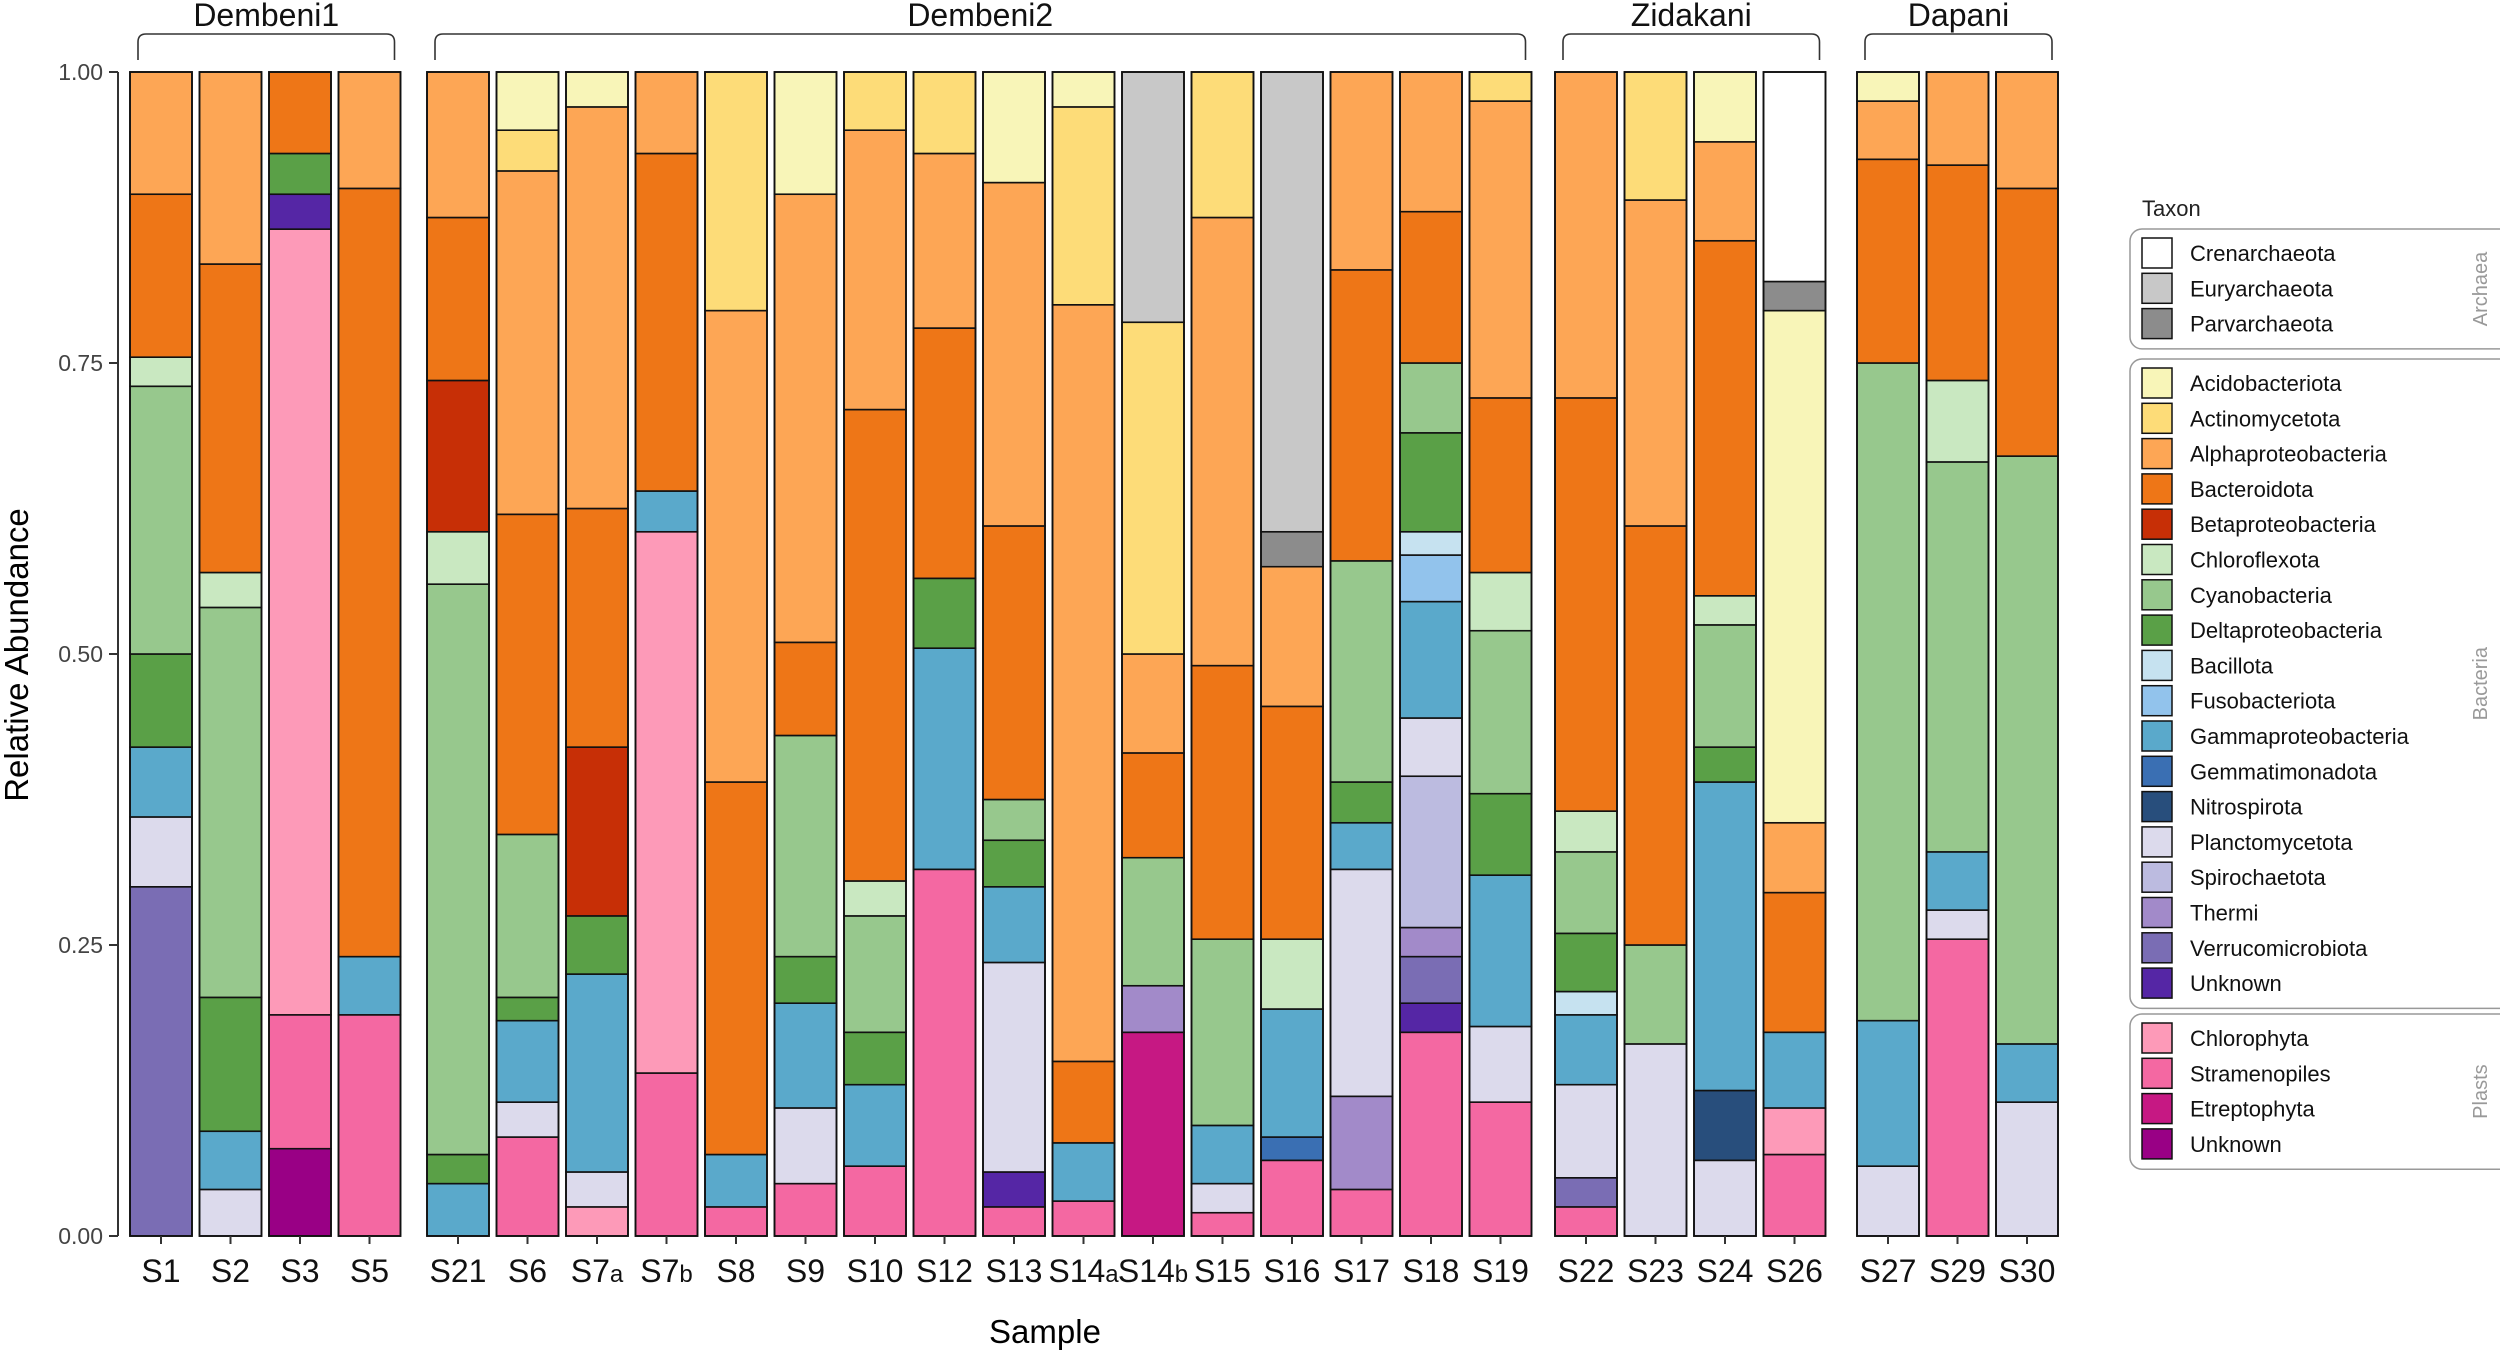  Describe the element at coordinates (1794, 177) in the screenshot. I see `bar-segment-crenarchaeota` at that location.